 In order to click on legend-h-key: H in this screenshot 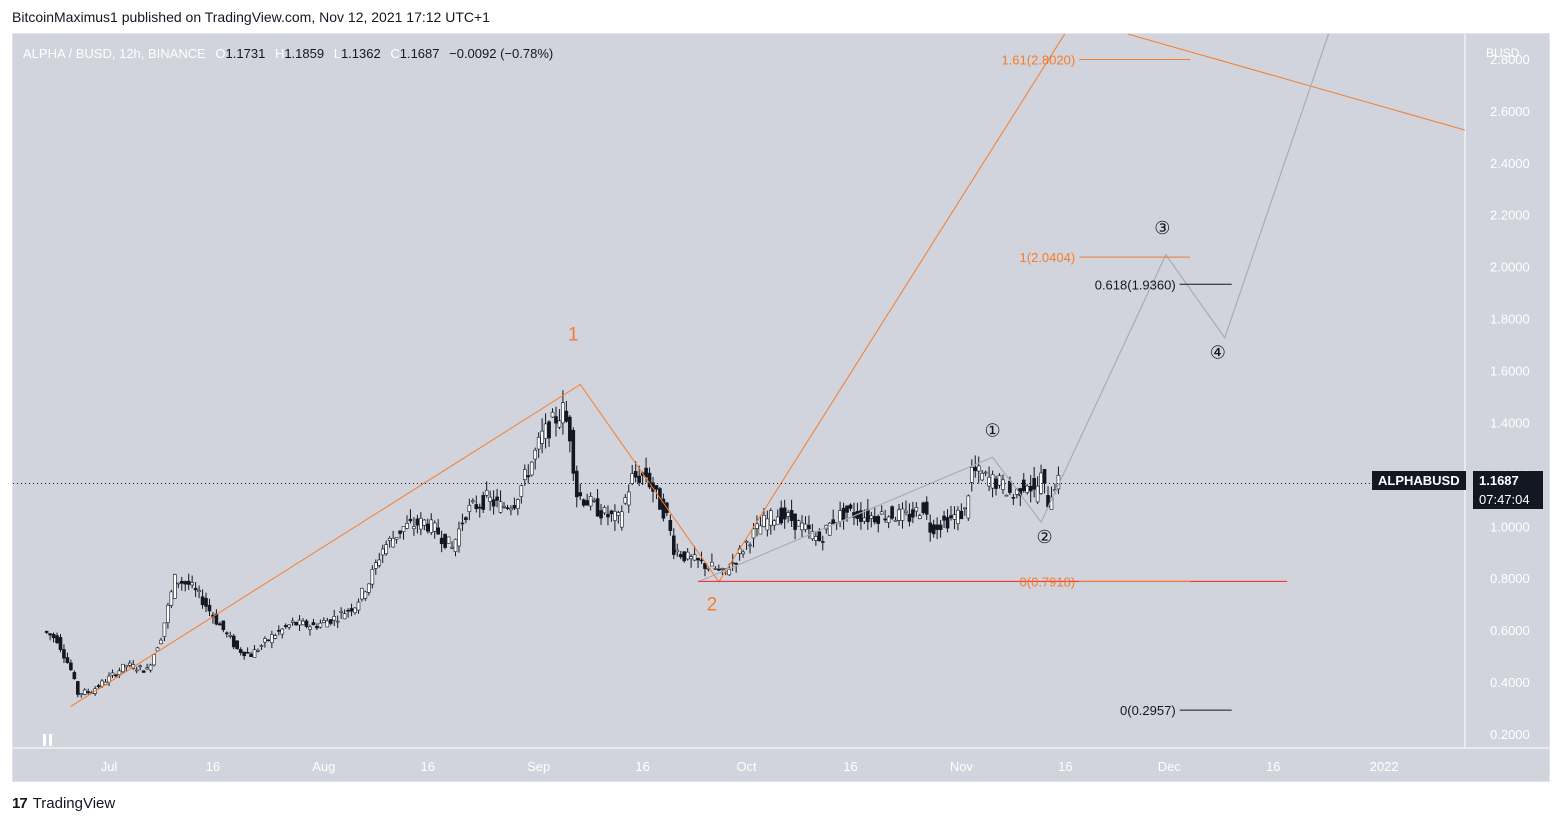, I will do `click(279, 53)`.